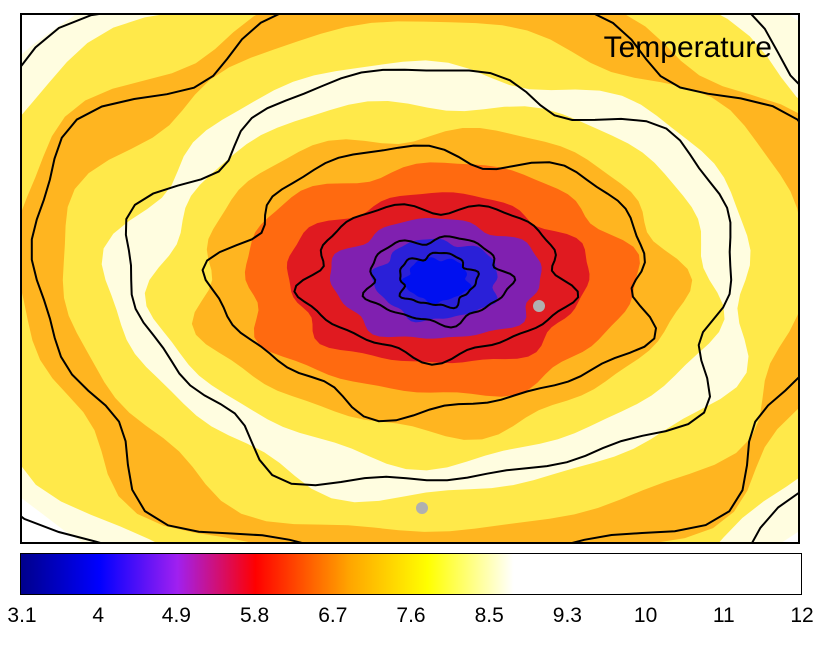  Describe the element at coordinates (802, 615) in the screenshot. I see `colorbar-tick-label: 12` at that location.